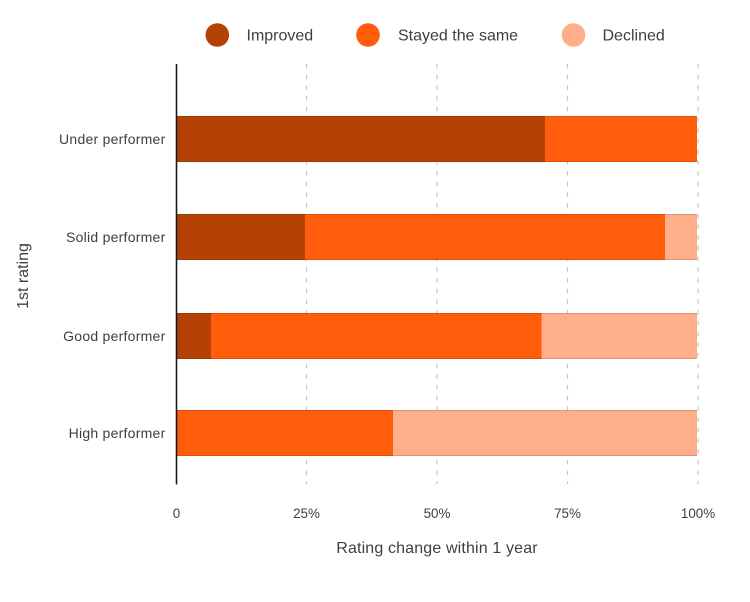 This screenshot has height=602, width=750. Describe the element at coordinates (567, 513) in the screenshot. I see `svg-text: 75%` at that location.